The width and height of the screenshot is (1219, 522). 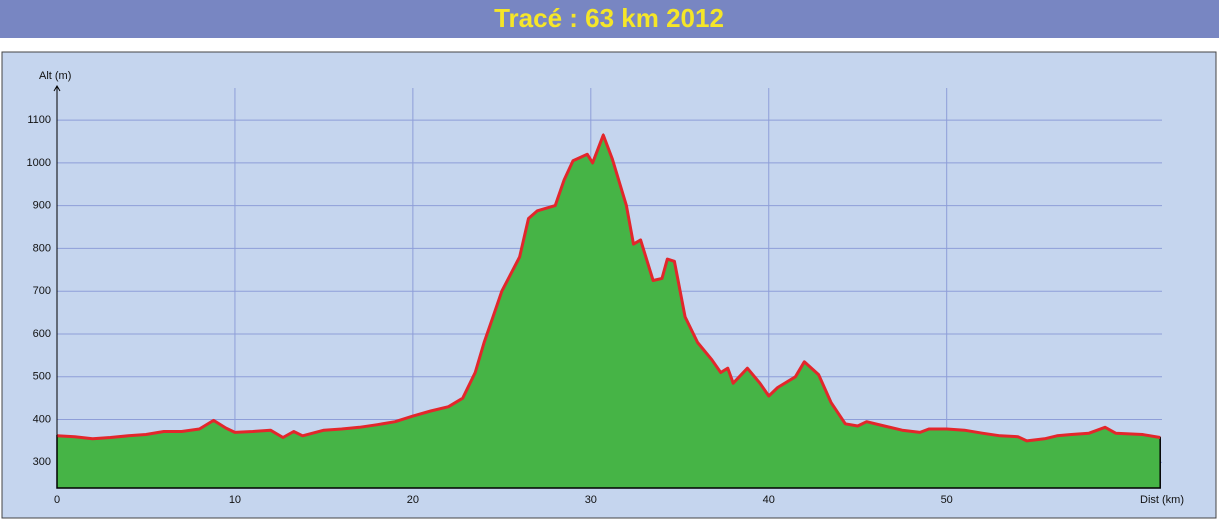 What do you see at coordinates (947, 500) in the screenshot?
I see `x-tick-label: 50` at bounding box center [947, 500].